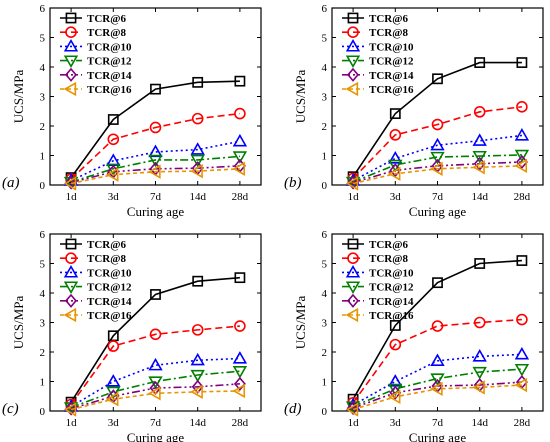 The height and width of the screenshot is (442, 550). Describe the element at coordinates (325, 412) in the screenshot. I see `y-tick-label: 0` at that location.